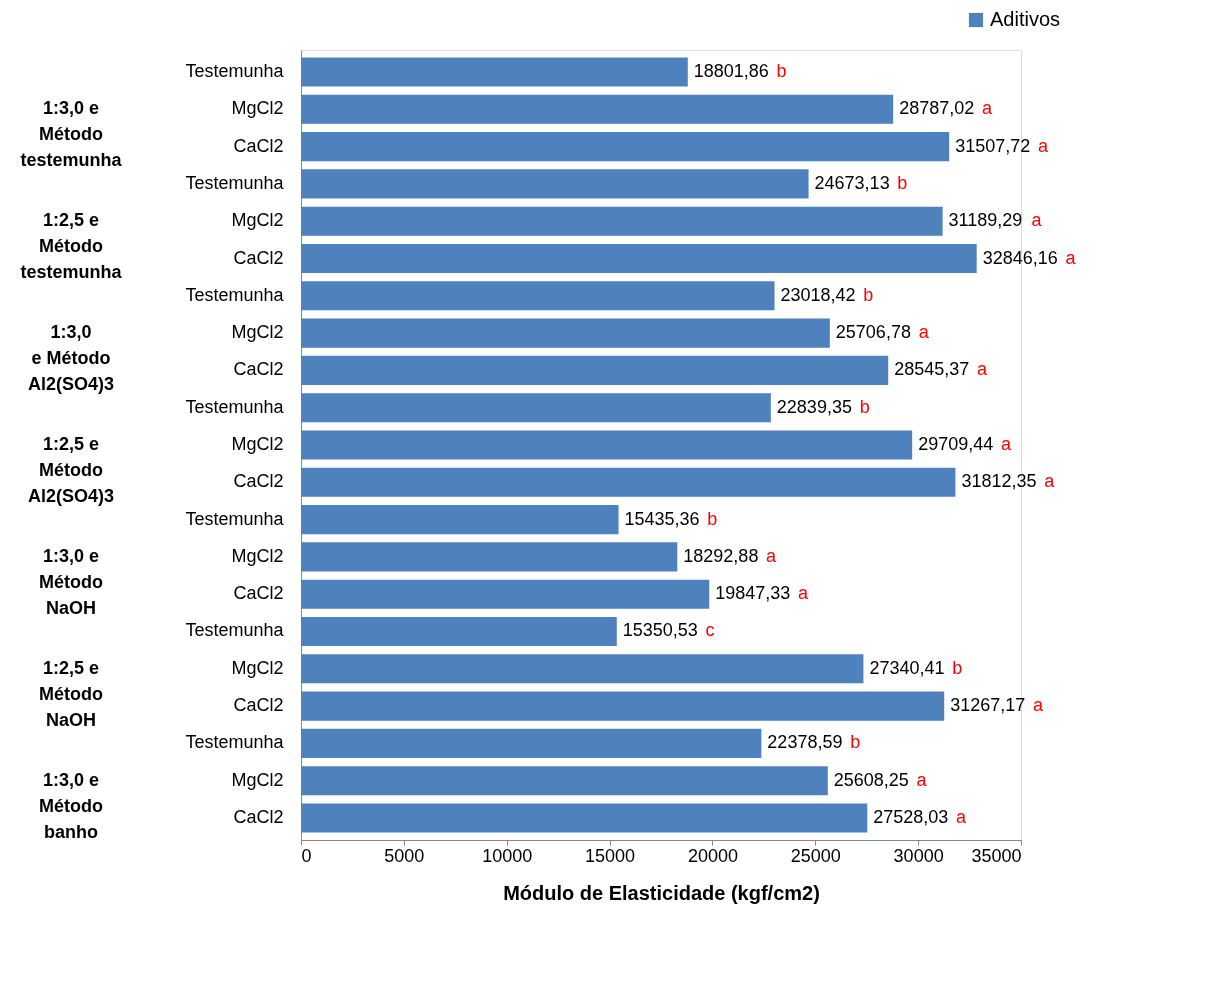  Describe the element at coordinates (1008, 481) in the screenshot. I see `text: 31812,35 a` at that location.